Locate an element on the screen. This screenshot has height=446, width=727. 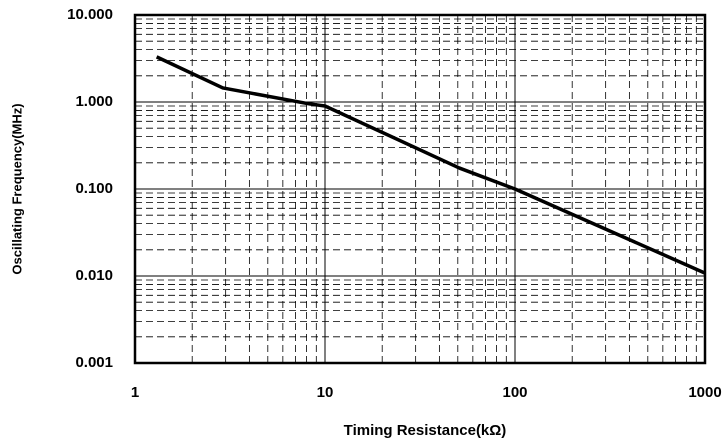
y-tick-label: 0.001 is located at coordinates (94, 362).